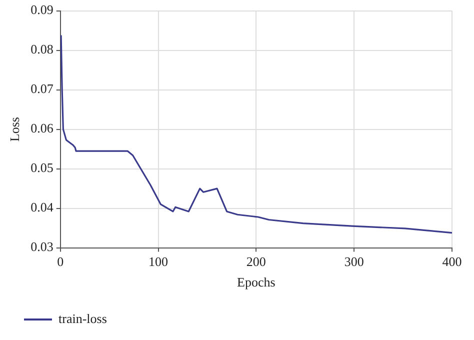 This screenshot has width=474, height=340. Describe the element at coordinates (256, 282) in the screenshot. I see `x-axis-title: Epochs` at that location.